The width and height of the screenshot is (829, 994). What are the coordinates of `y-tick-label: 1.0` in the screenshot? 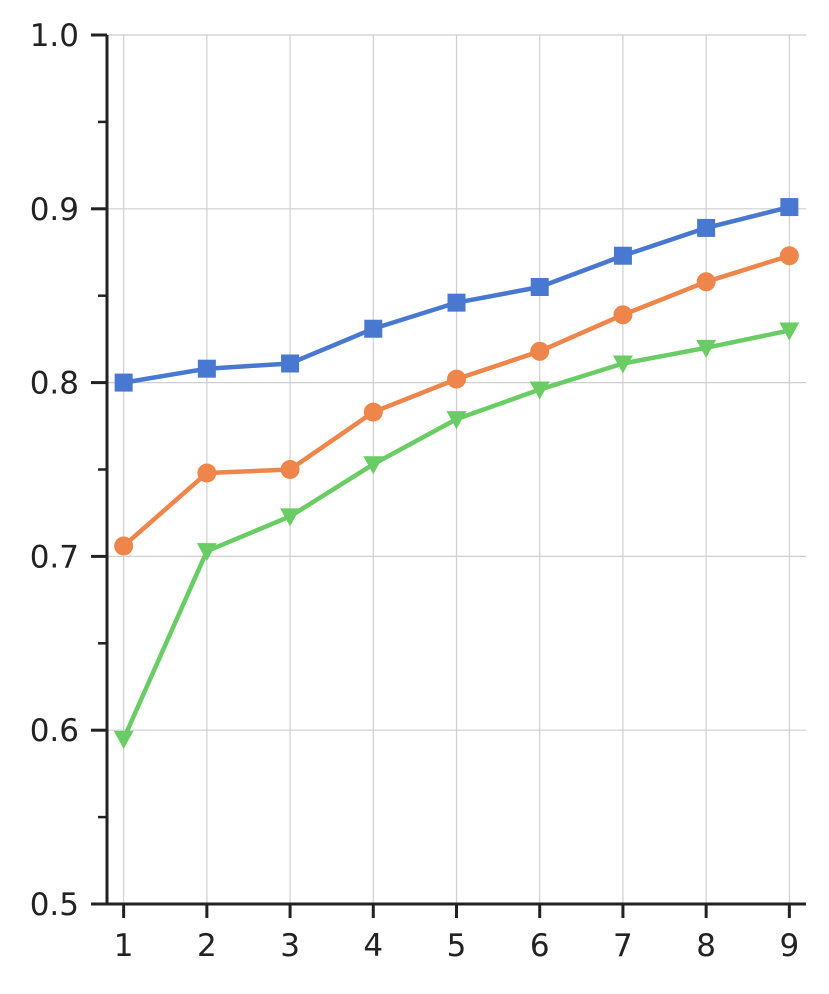 It's located at (54, 36).